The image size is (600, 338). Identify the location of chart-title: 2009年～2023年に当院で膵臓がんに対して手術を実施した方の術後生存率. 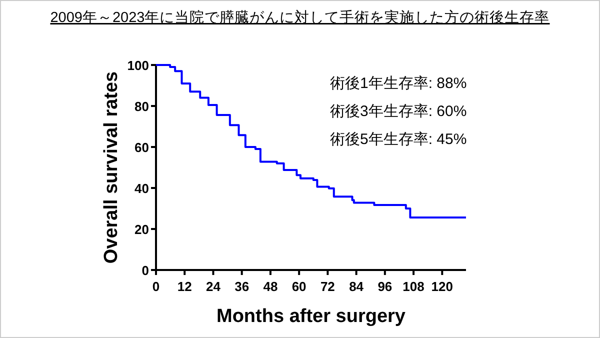
(300, 17).